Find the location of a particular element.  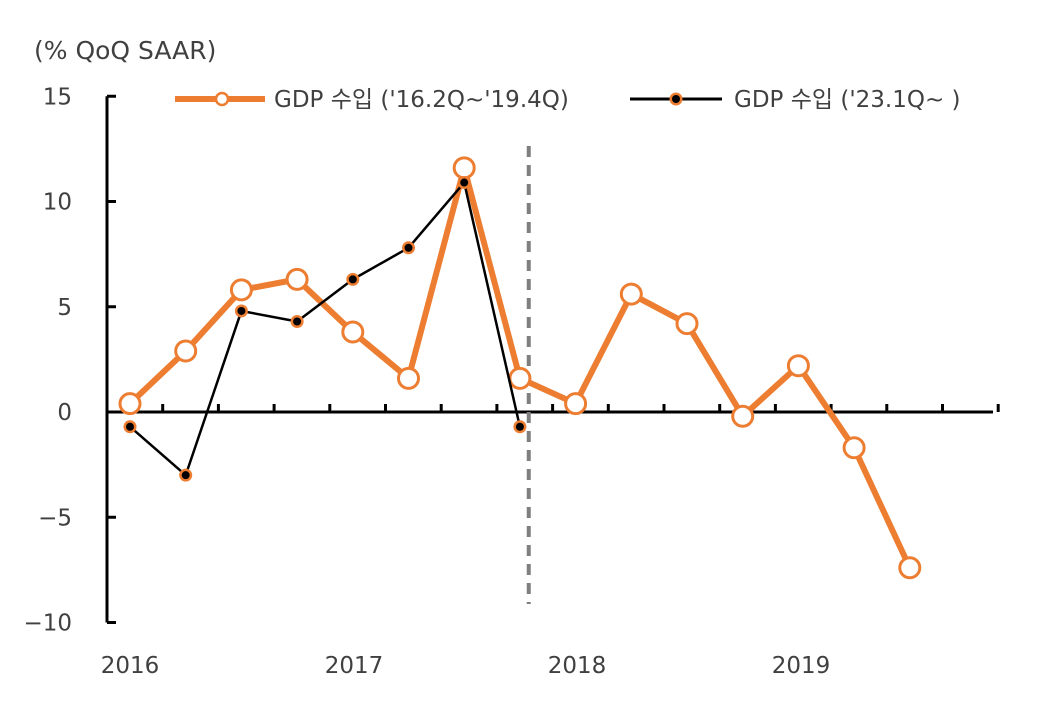

x-year-label: 2016 is located at coordinates (130, 666).